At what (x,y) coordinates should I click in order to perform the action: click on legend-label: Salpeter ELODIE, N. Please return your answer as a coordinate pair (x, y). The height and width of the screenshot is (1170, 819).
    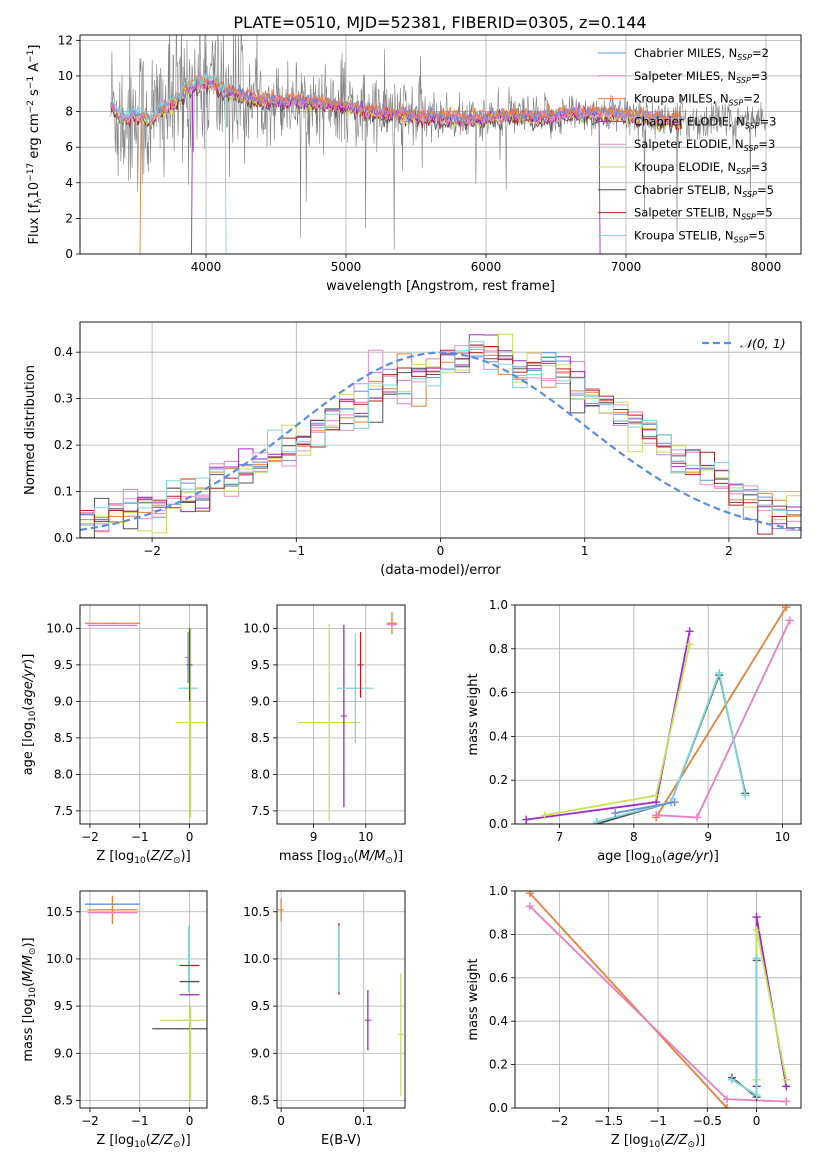
    Looking at the image, I should click on (689, 144).